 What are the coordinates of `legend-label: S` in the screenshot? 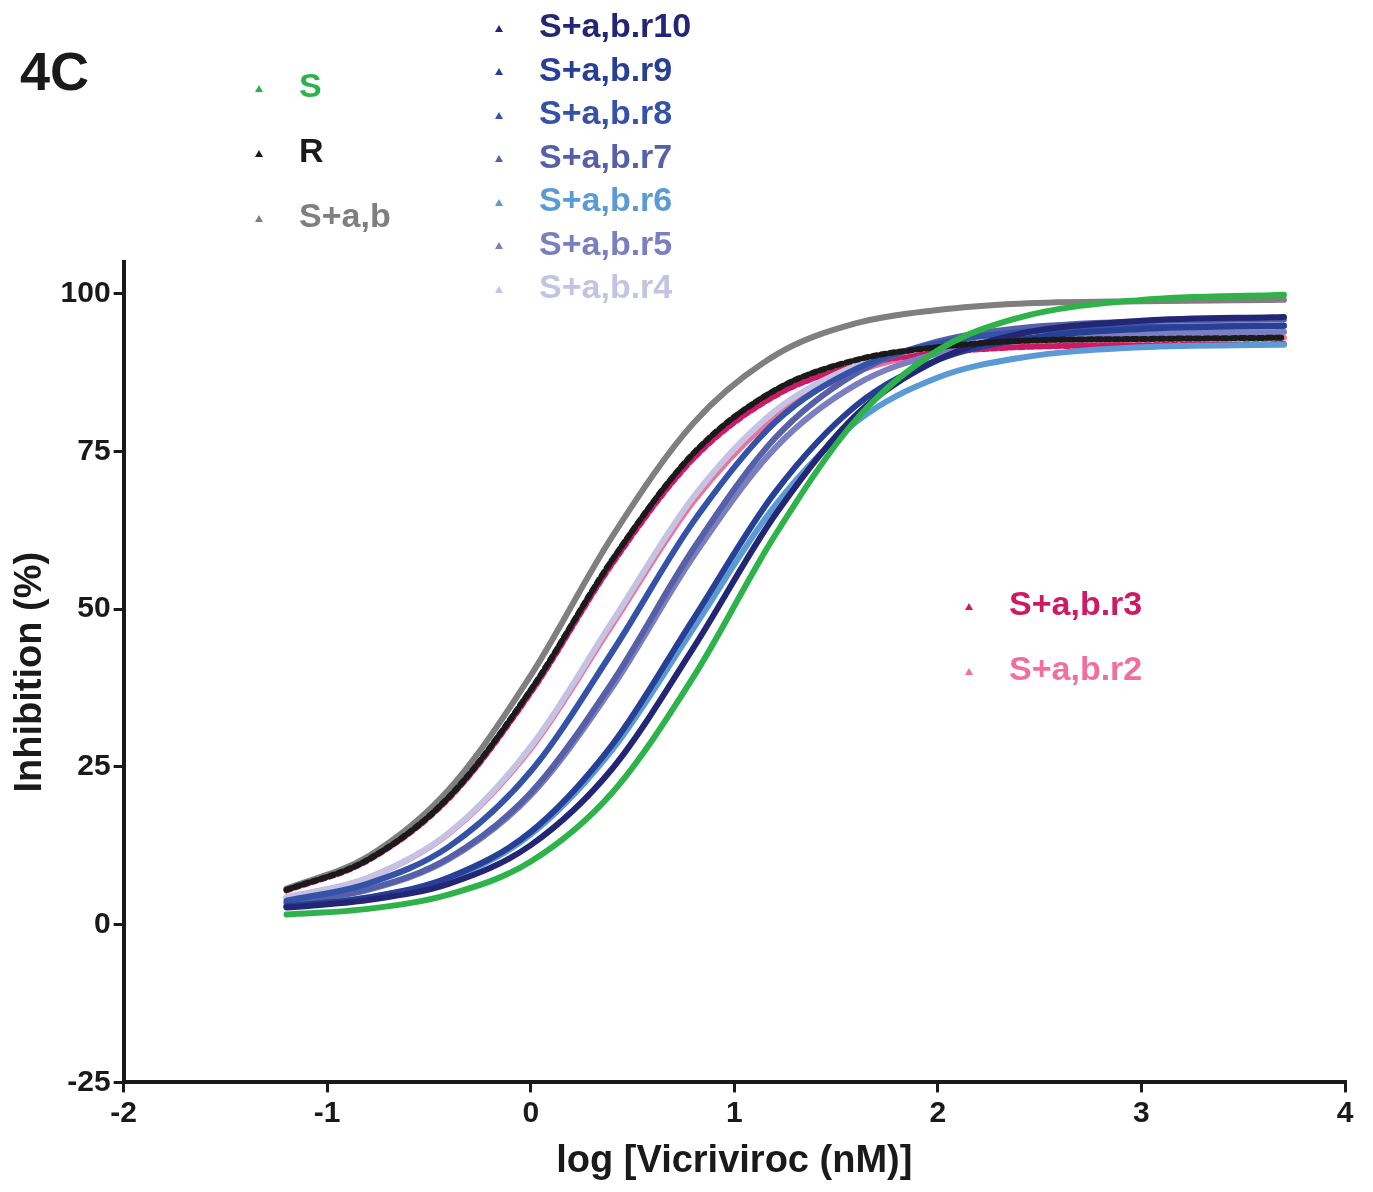 It's located at (310, 85).